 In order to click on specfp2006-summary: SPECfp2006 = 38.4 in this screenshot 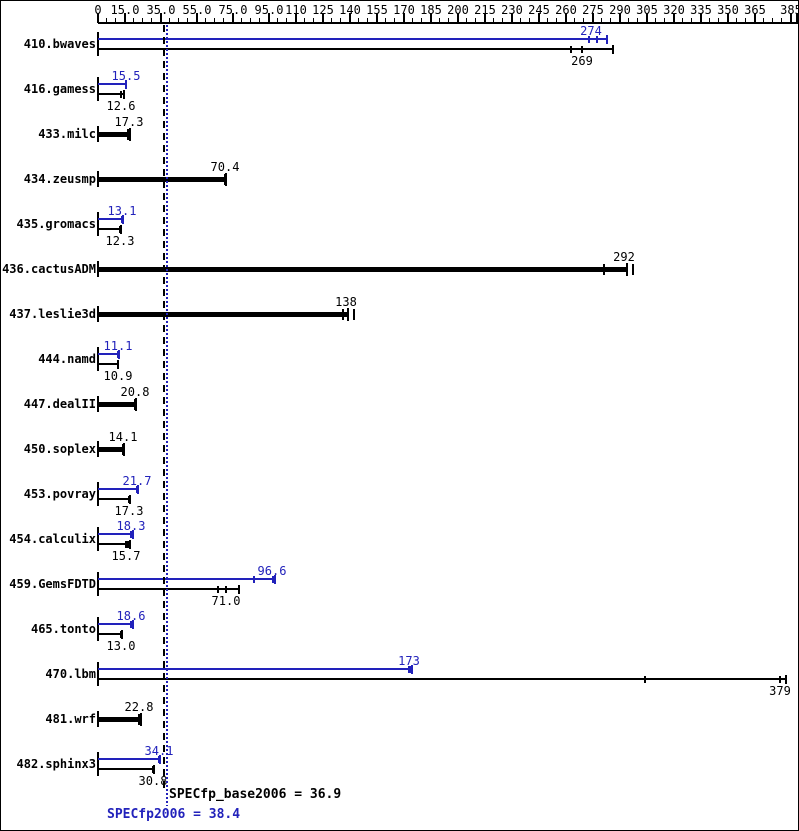, I will do `click(174, 814)`.